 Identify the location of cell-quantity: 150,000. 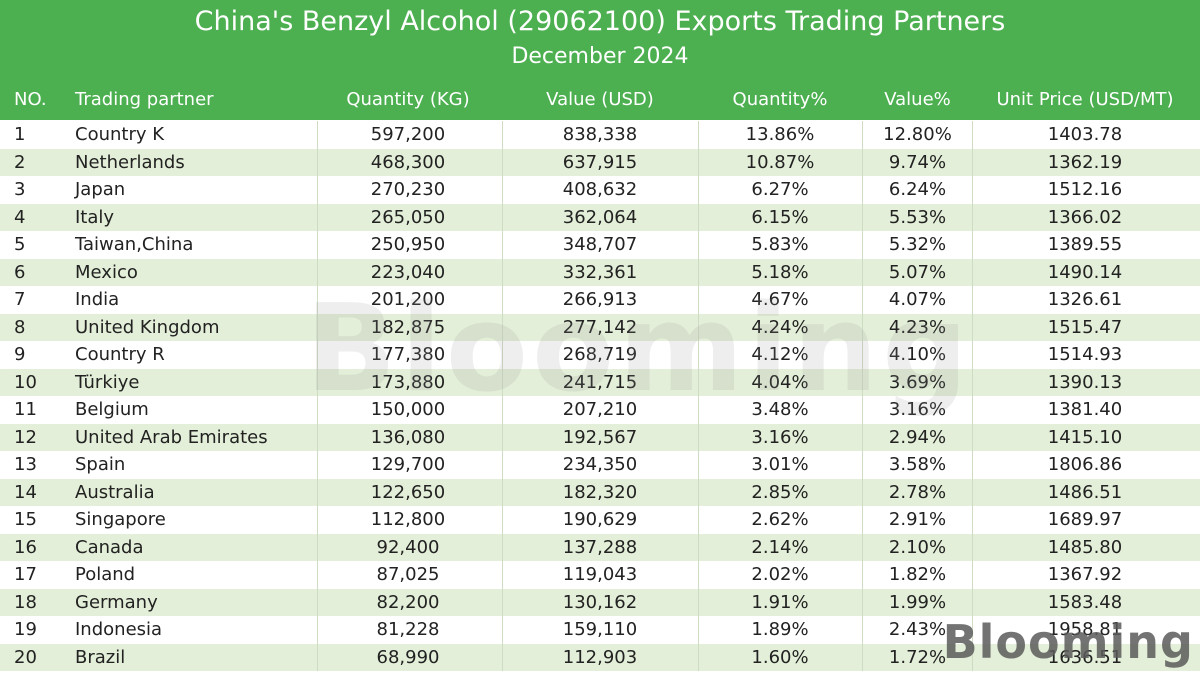
(408, 409).